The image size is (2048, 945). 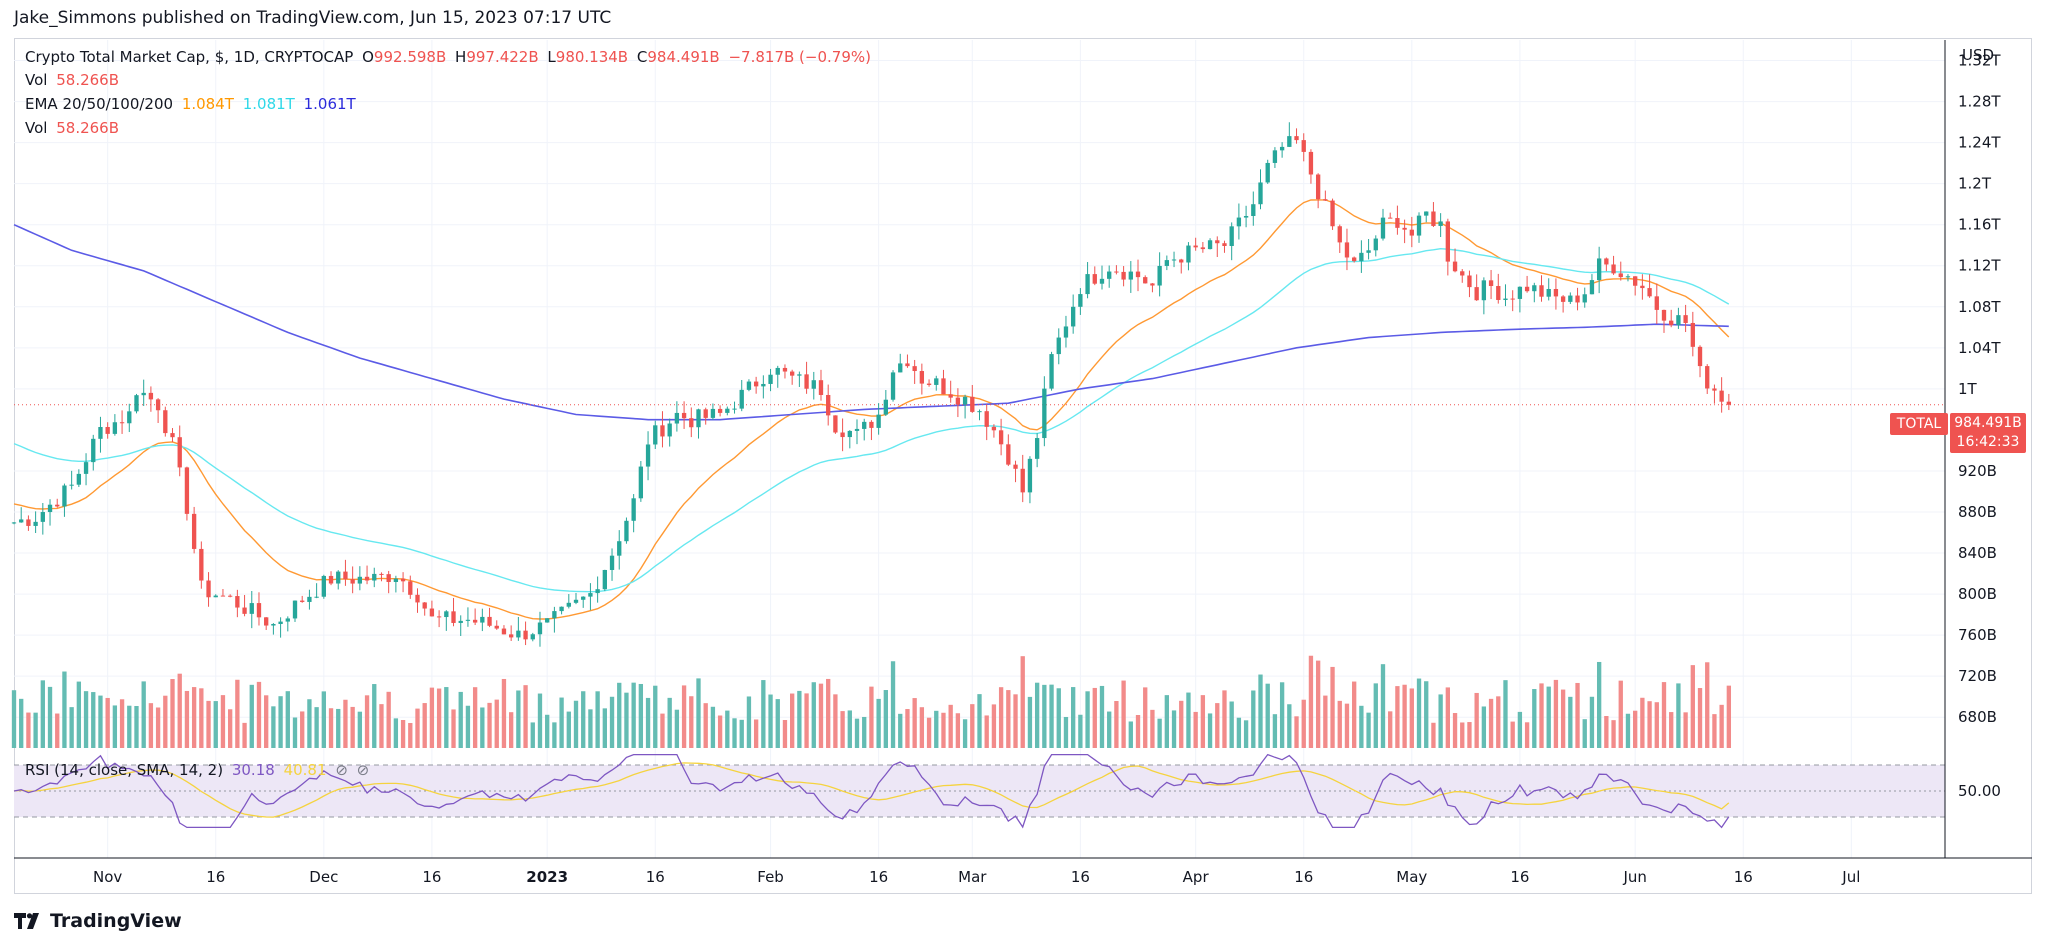 What do you see at coordinates (98, 921) in the screenshot?
I see `brand-logo: TradingView` at bounding box center [98, 921].